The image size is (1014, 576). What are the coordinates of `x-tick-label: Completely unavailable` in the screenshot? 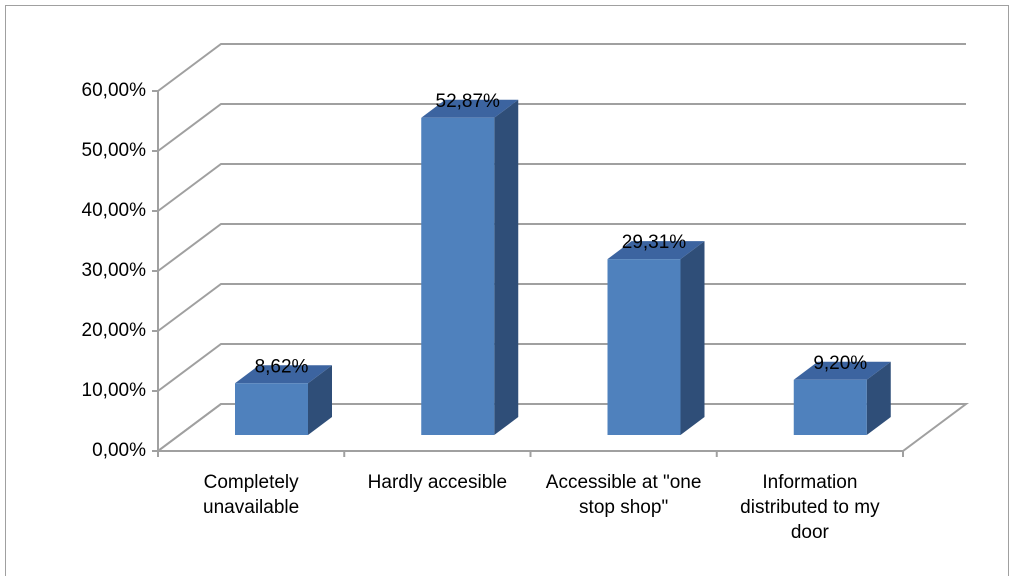 It's located at (251, 495).